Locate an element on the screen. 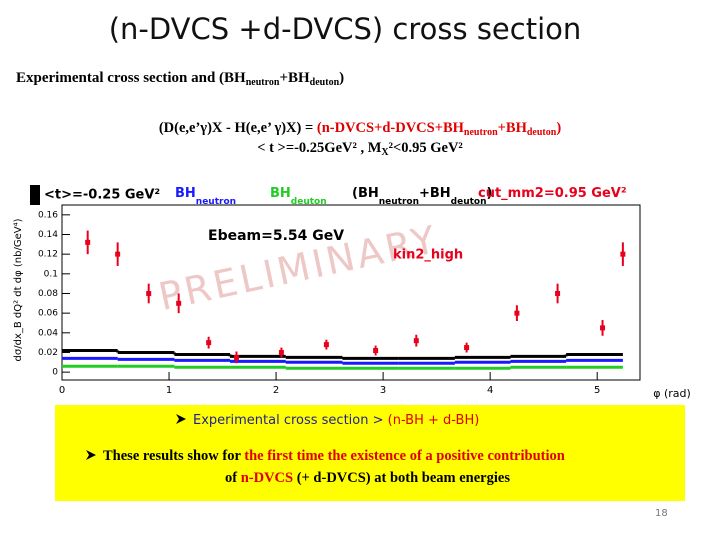 The width and height of the screenshot is (720, 540). y-tick-label: 0.04 is located at coordinates (48, 333).